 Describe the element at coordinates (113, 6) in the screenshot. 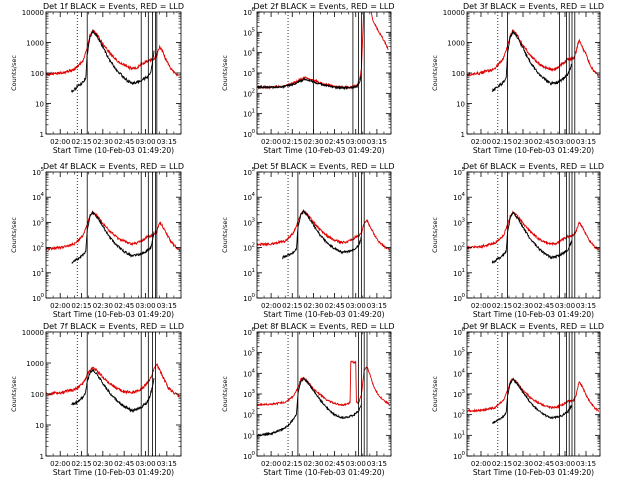

I see `panel-title: Det 1f BLACK = Events, RED = LLD` at that location.